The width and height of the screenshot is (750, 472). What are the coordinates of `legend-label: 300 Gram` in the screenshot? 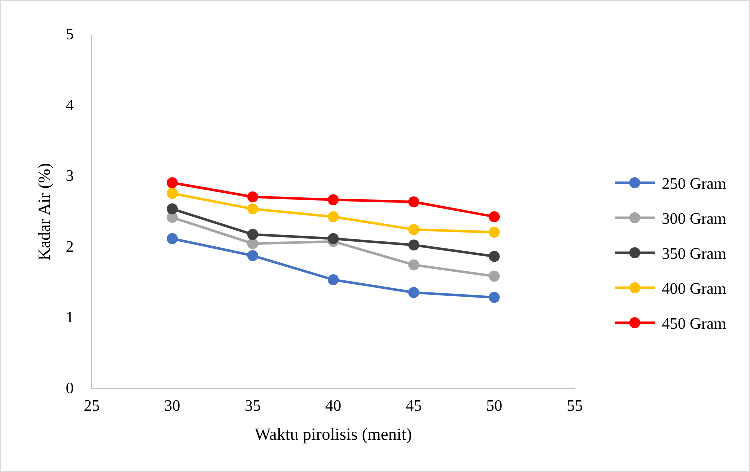 It's located at (694, 219).